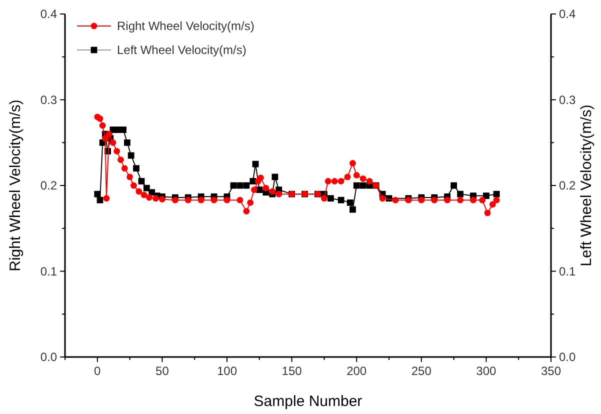  What do you see at coordinates (163, 371) in the screenshot?
I see `x-tick-label: 50` at bounding box center [163, 371].